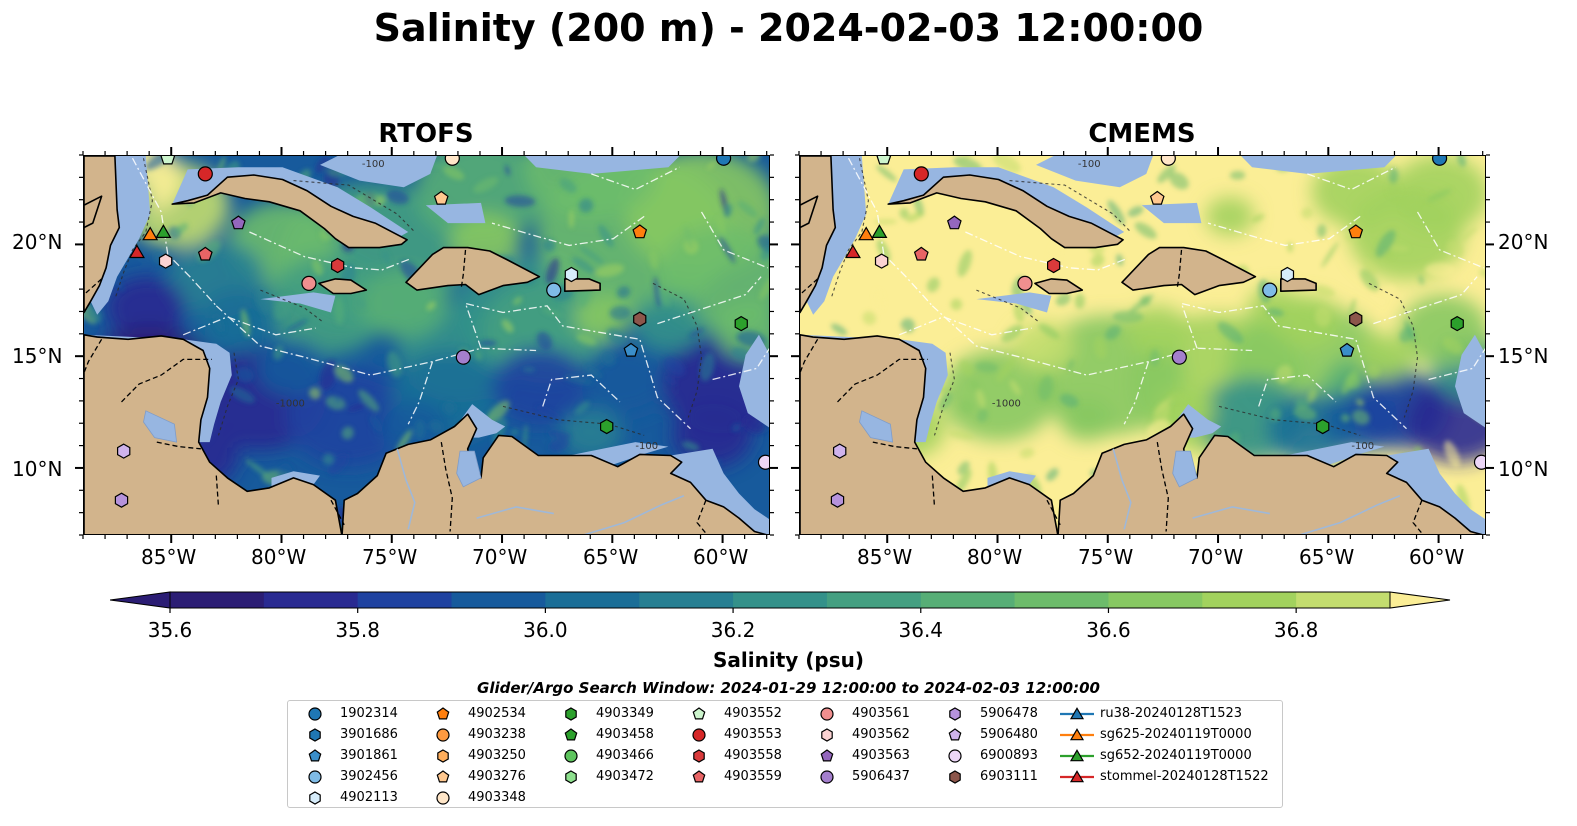 This screenshot has height=826, width=1577. What do you see at coordinates (625, 713) in the screenshot?
I see `legend-label: 4903349` at bounding box center [625, 713].